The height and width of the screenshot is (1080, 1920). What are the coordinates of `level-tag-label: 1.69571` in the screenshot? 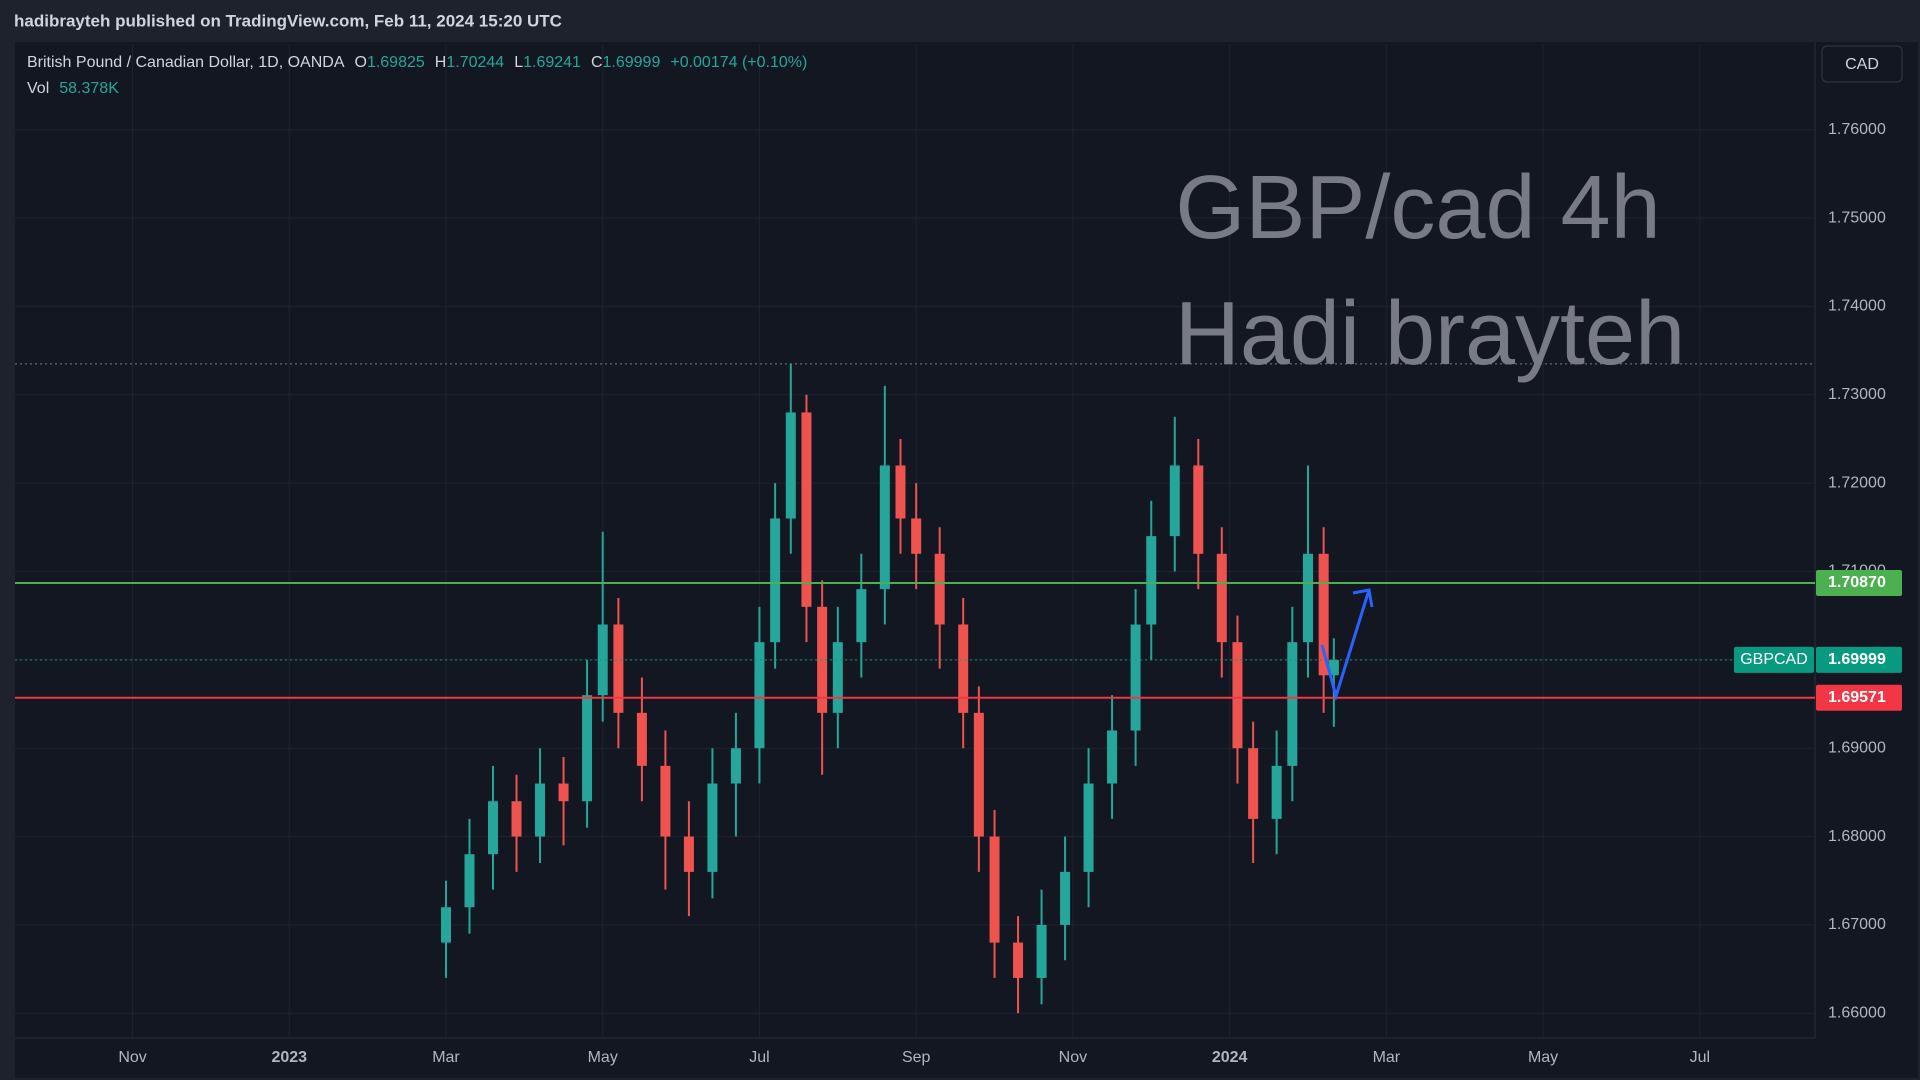 It's located at (1857, 697).